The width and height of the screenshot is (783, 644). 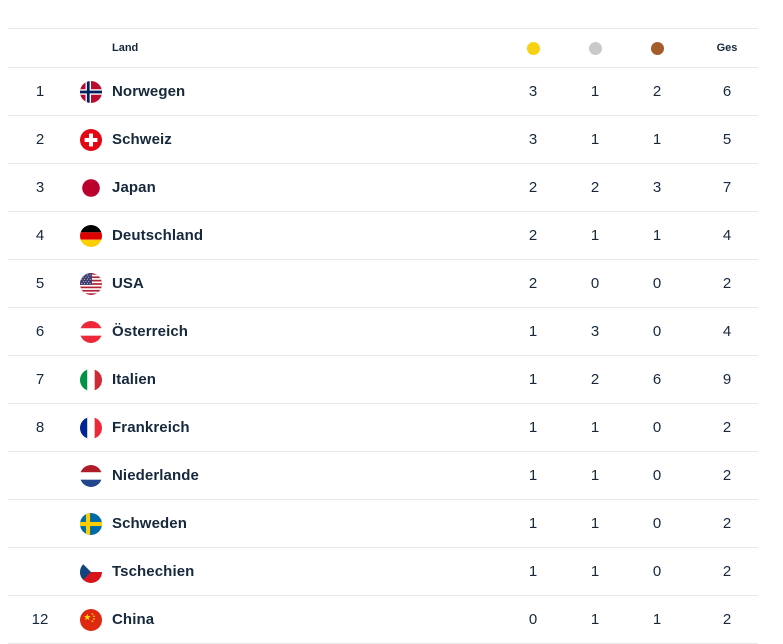 I want to click on bronze-count: 3, so click(x=657, y=187).